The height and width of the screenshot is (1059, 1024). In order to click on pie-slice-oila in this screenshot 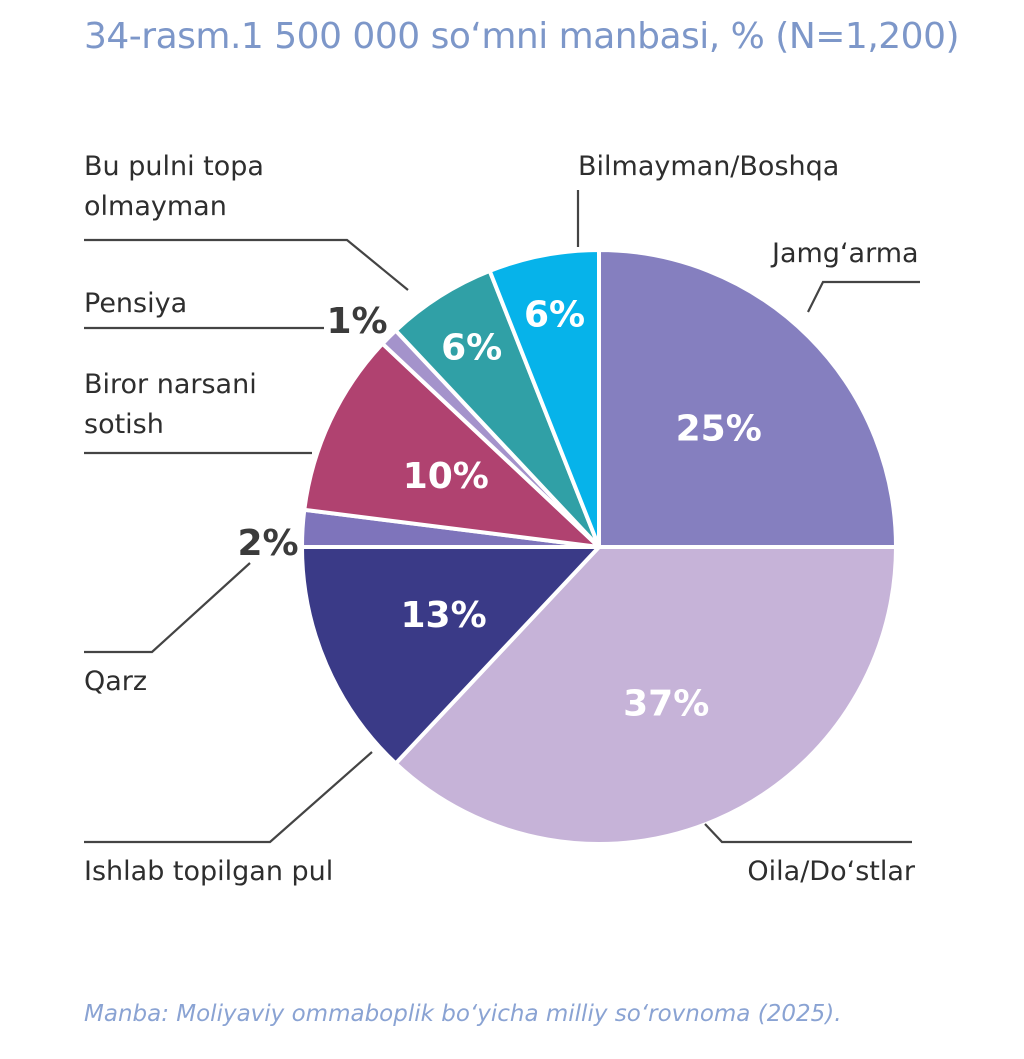, I will do `click(645, 695)`.